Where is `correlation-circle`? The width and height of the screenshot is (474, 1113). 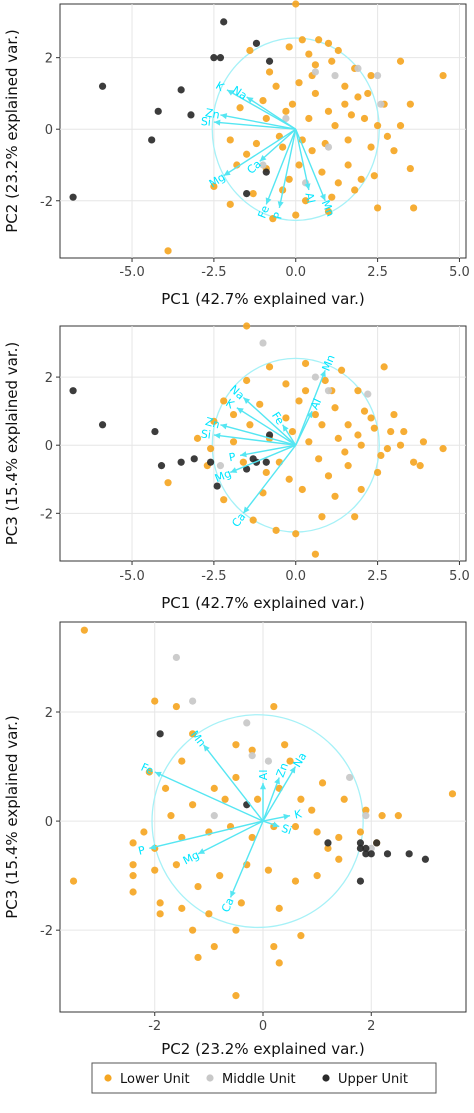
correlation-circle is located at coordinates (295, 129).